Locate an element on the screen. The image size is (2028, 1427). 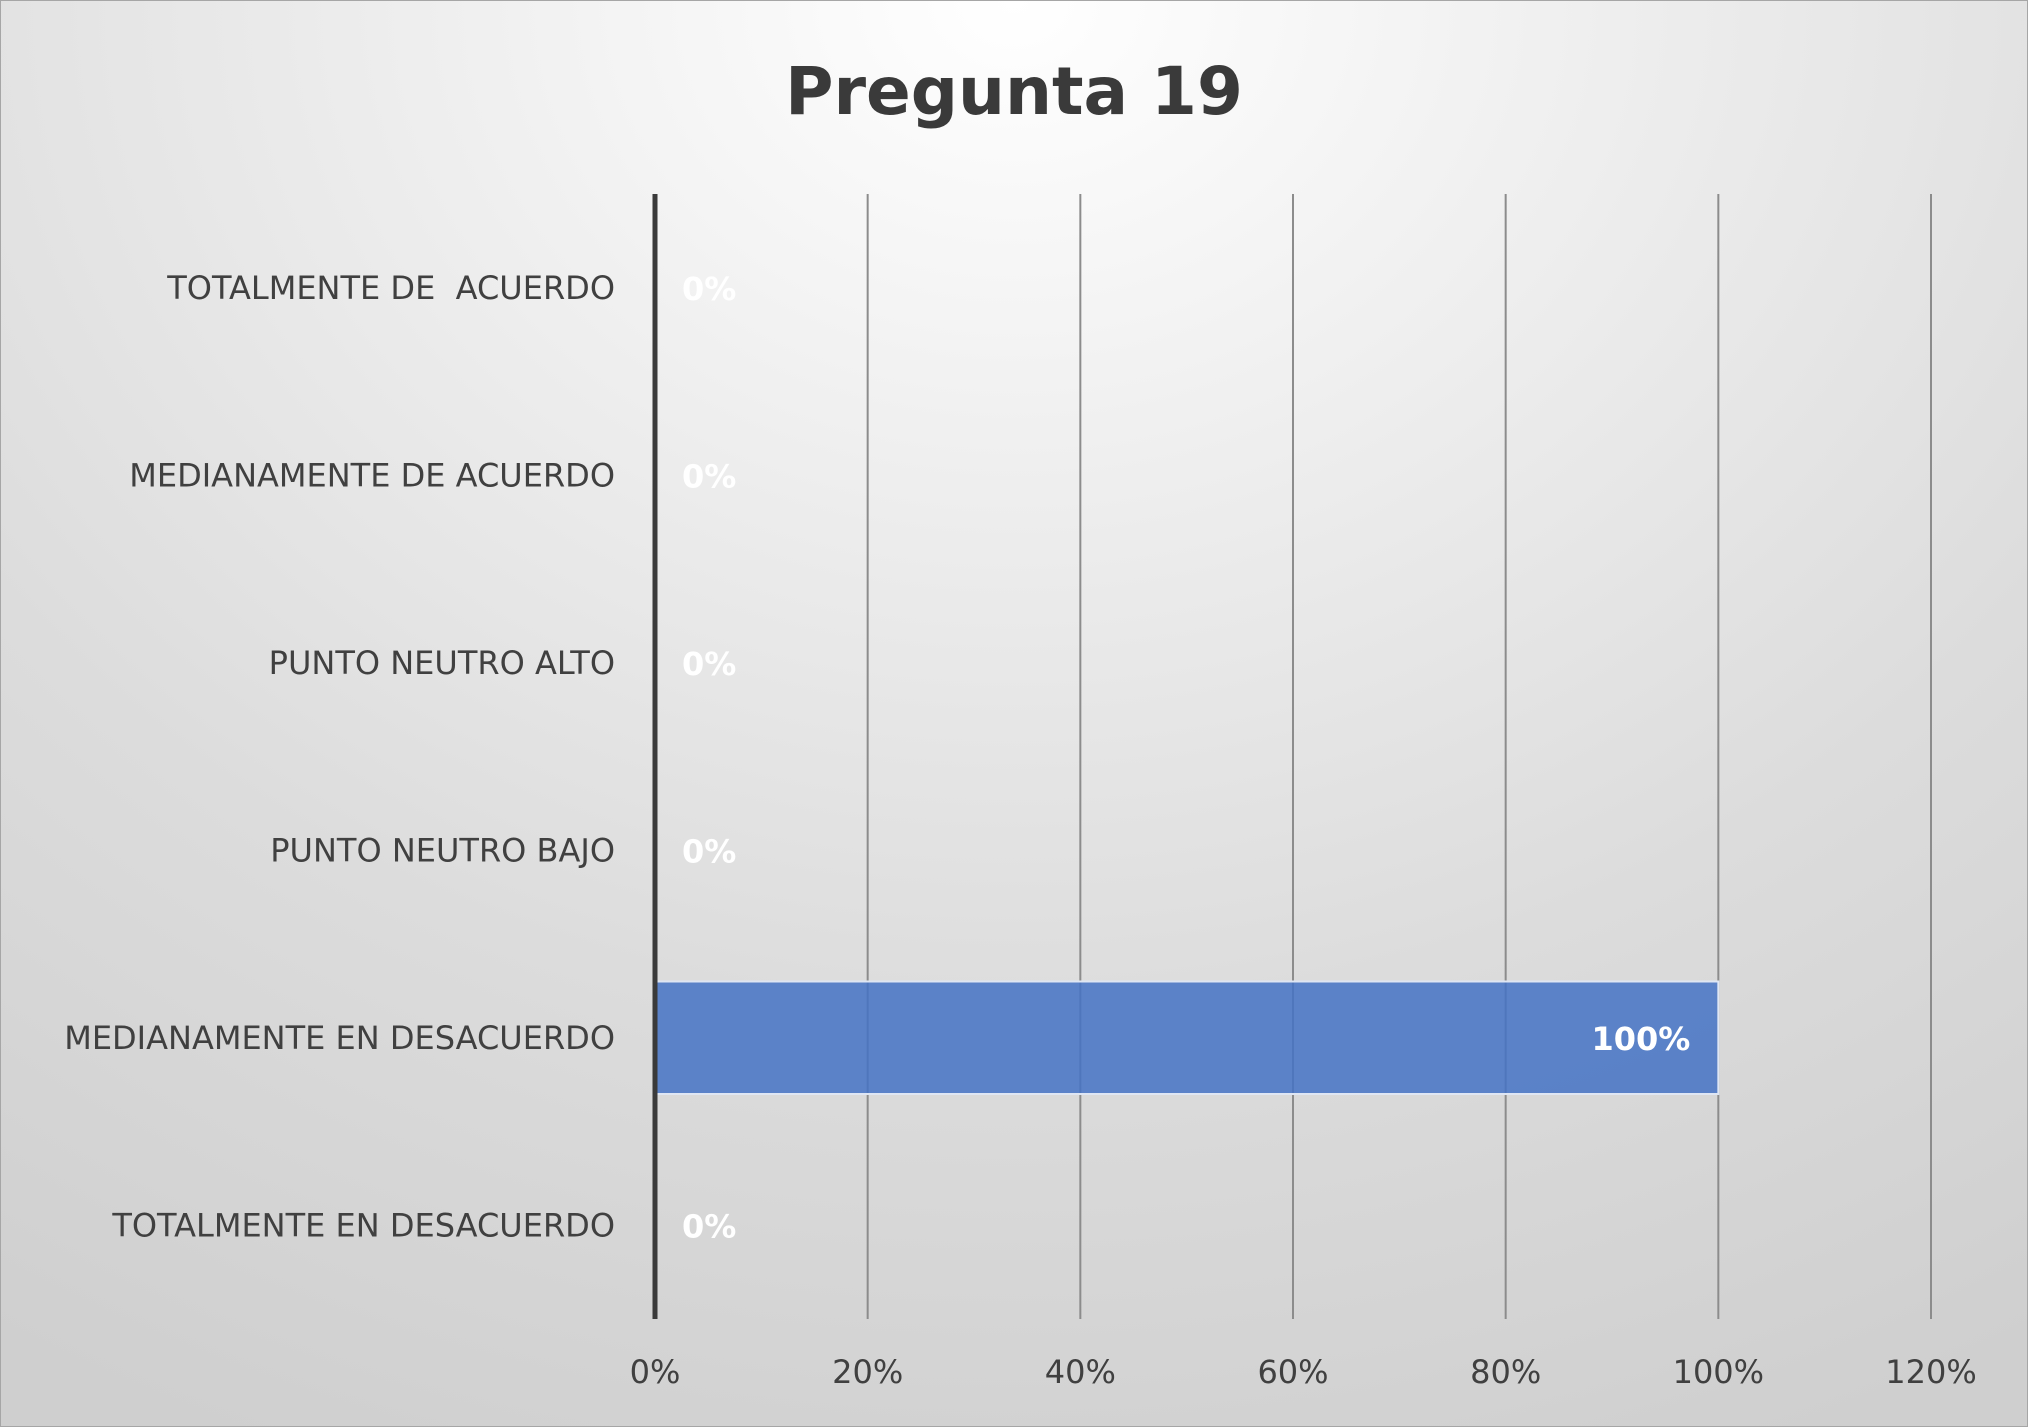
bar is located at coordinates (1186, 1038).